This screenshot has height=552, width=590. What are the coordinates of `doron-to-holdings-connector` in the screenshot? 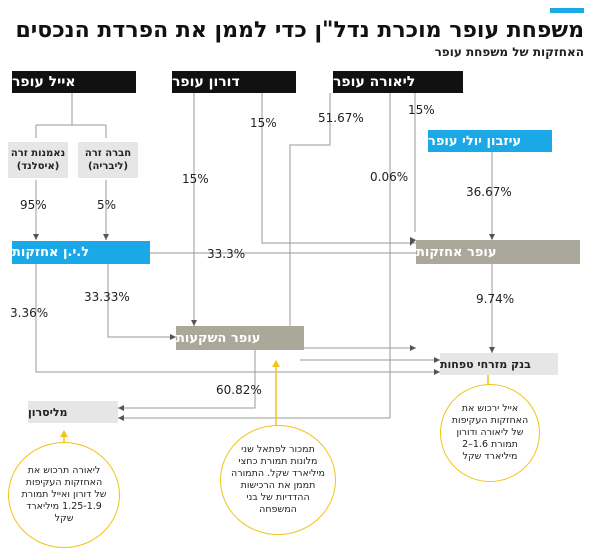 It's located at (338, 168).